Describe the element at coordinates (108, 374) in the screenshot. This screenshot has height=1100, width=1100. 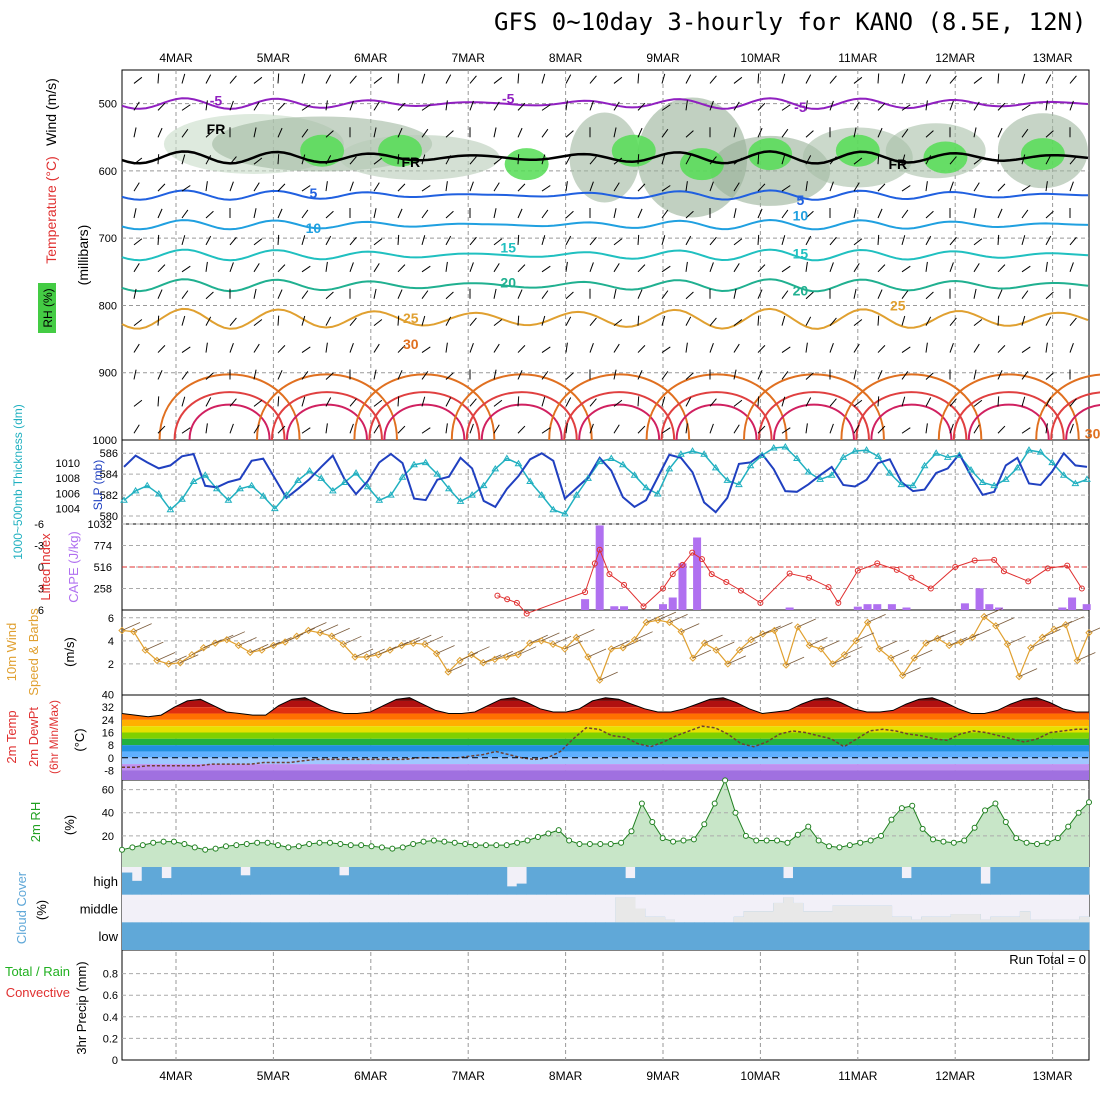
I see `pressure-tick: 900` at that location.